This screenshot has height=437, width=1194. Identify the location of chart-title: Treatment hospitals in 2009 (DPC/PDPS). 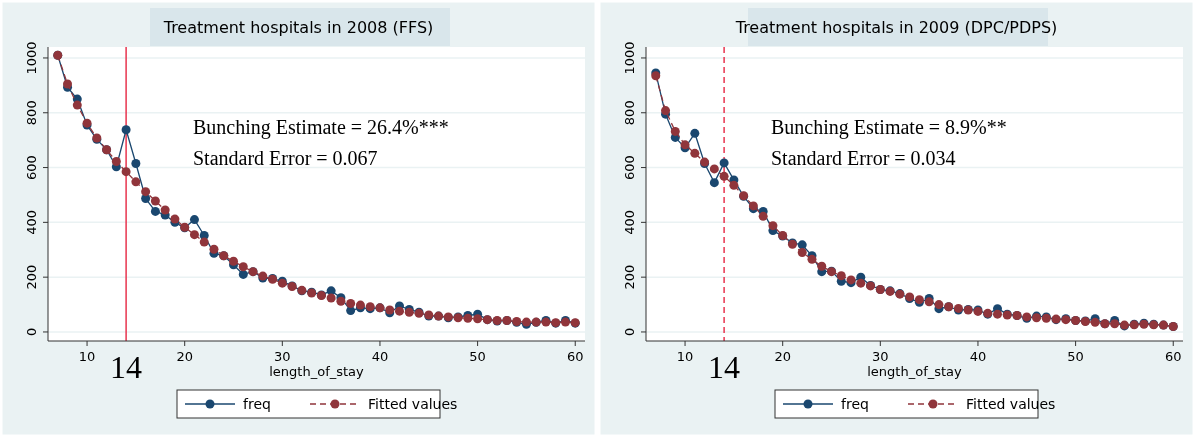
(896, 27).